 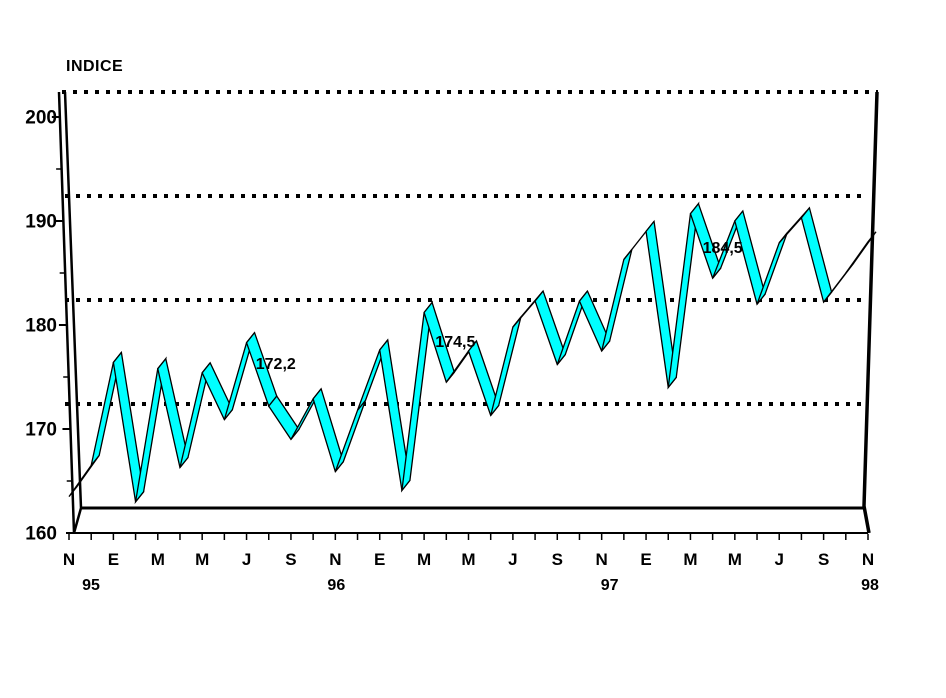 What do you see at coordinates (723, 248) in the screenshot?
I see `data-label: 184,5` at bounding box center [723, 248].